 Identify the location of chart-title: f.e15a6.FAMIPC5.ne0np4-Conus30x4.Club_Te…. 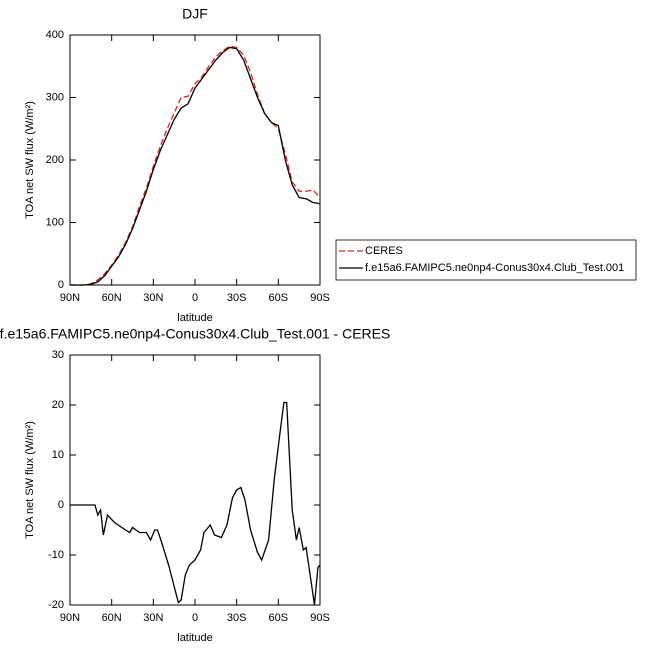
(195, 334).